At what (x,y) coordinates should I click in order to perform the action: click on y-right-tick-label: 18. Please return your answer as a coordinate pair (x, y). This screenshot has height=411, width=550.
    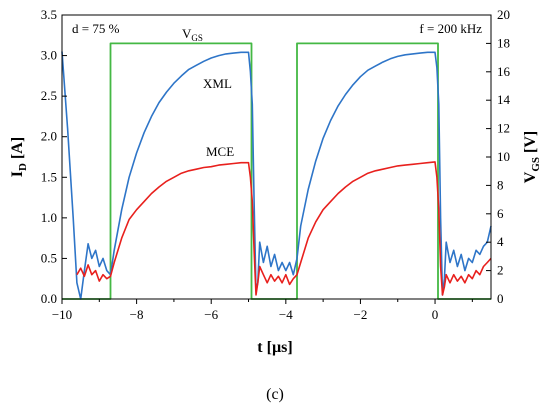
    Looking at the image, I should click on (503, 42).